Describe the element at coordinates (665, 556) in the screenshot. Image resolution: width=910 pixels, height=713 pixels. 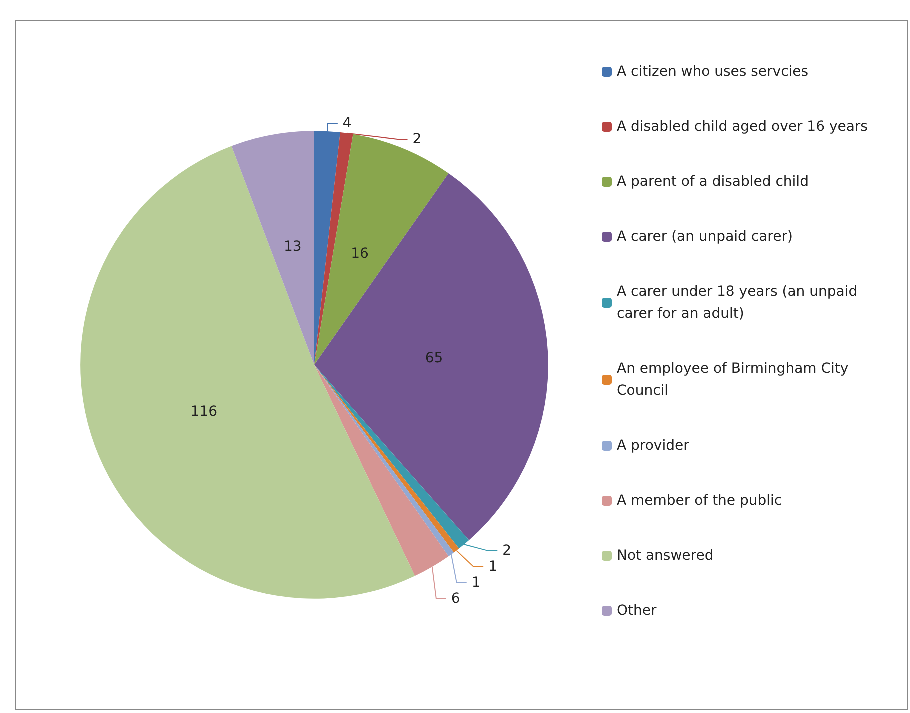
I see `legend-label: Not answered` at that location.